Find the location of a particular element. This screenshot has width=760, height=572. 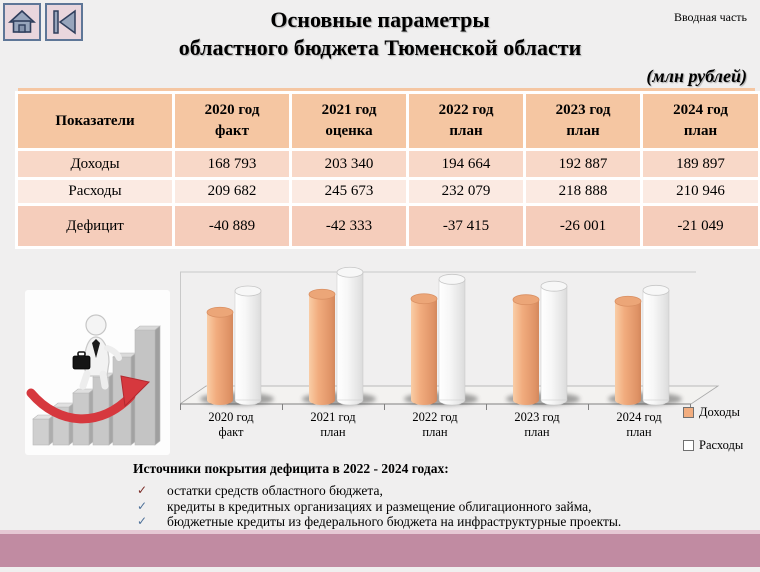

legend-item: Расходы is located at coordinates (713, 445).